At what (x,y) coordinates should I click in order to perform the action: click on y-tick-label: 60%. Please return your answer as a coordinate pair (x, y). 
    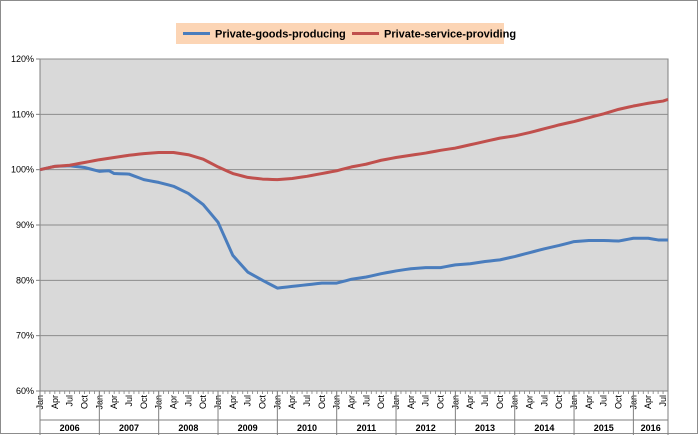
    Looking at the image, I should click on (25, 391).